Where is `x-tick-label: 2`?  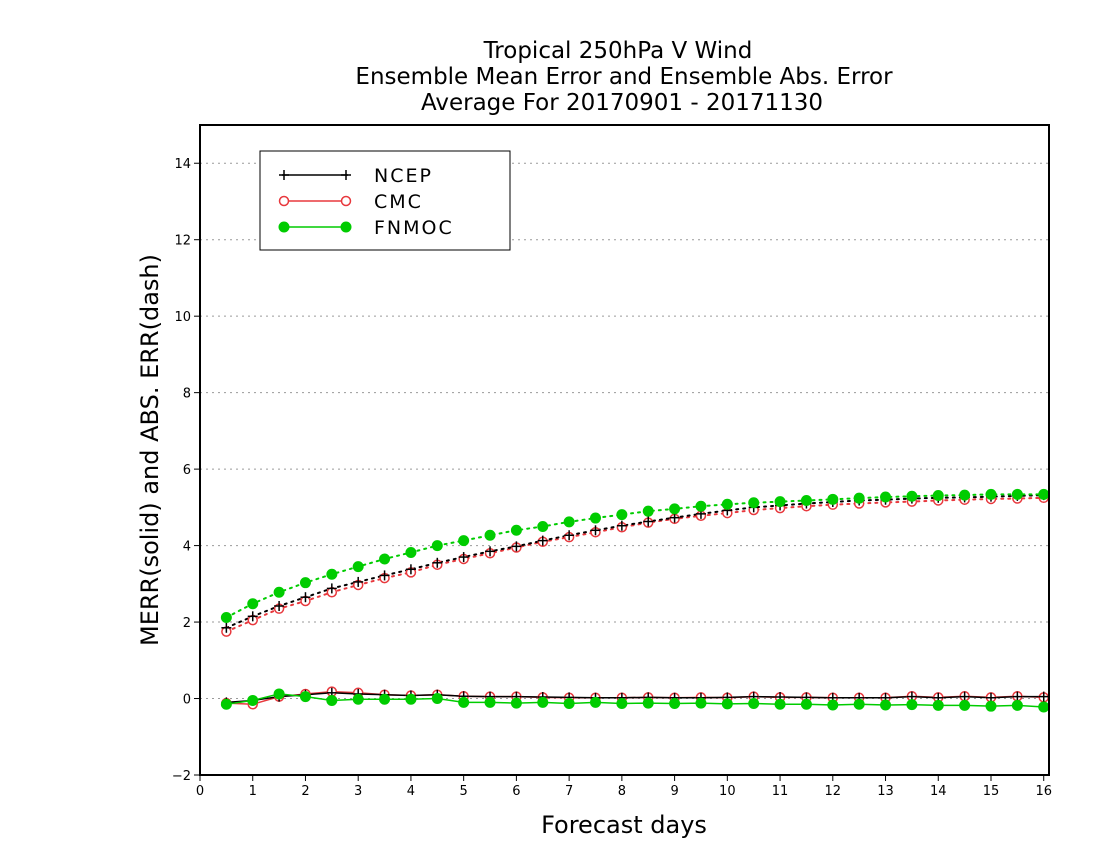
x-tick-label: 2 is located at coordinates (305, 791).